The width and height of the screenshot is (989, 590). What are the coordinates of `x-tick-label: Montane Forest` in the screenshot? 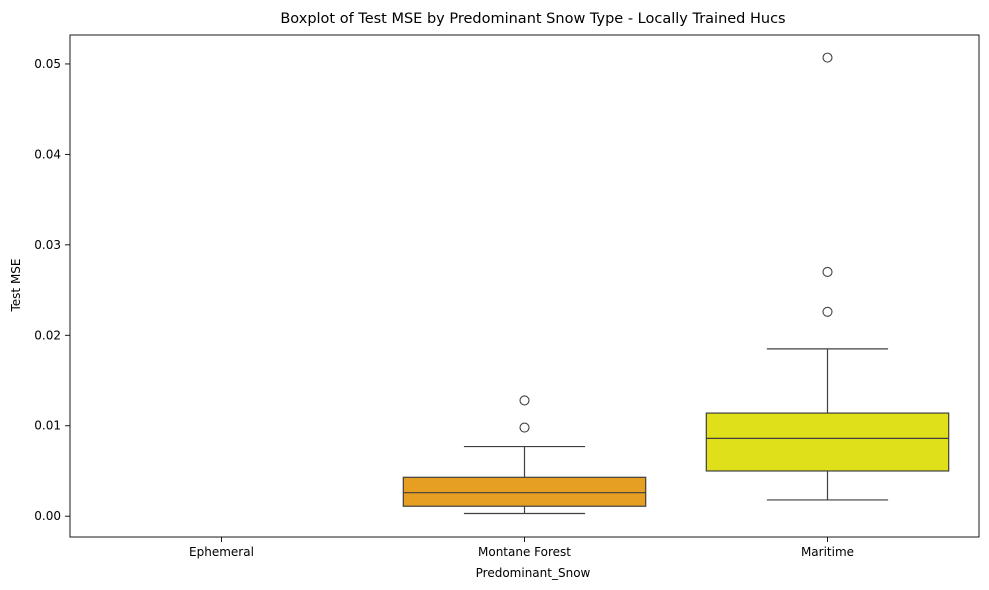 It's located at (524, 552).